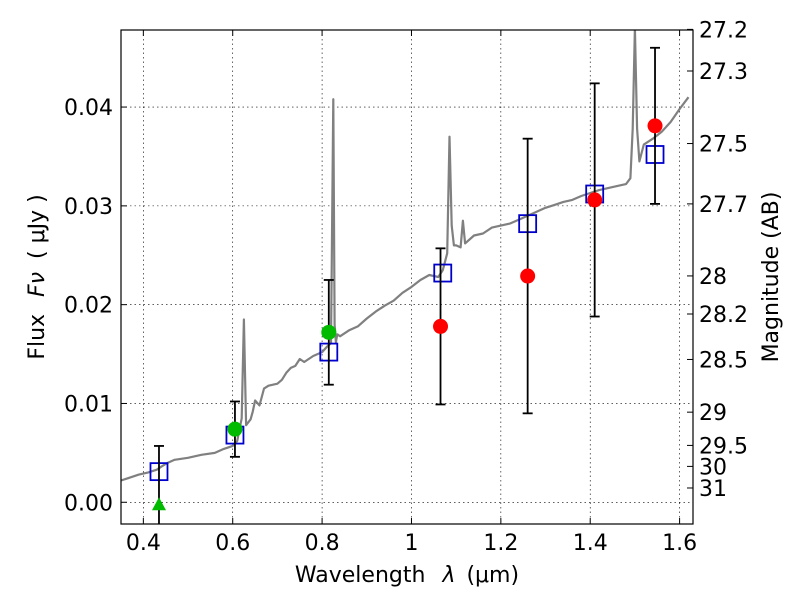  I want to click on y2-tick-label: 27.3, so click(723, 72).